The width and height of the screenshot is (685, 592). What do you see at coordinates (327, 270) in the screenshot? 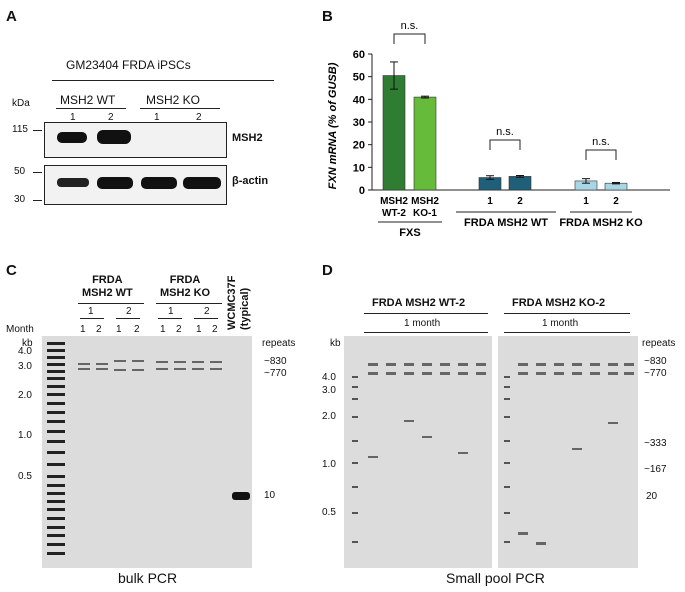
I see `panel-d-letter: D` at bounding box center [327, 270].